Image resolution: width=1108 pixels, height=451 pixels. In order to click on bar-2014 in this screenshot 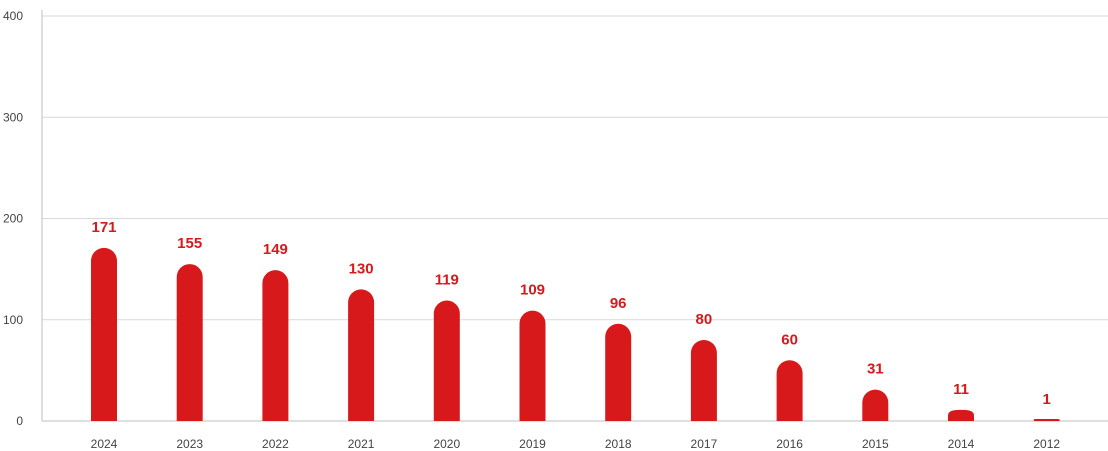, I will do `click(961, 415)`.